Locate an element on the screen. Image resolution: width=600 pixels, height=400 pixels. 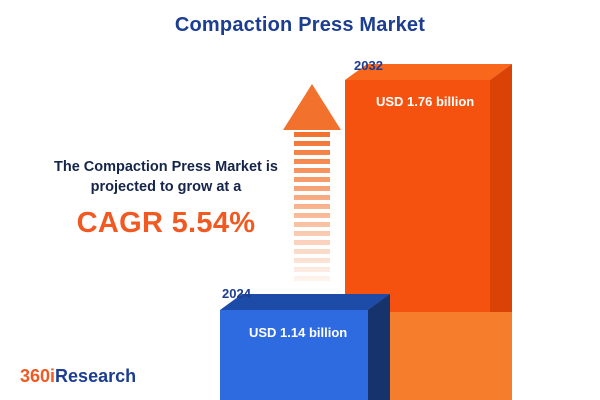
bar-2032-lower-shade is located at coordinates (451, 356).